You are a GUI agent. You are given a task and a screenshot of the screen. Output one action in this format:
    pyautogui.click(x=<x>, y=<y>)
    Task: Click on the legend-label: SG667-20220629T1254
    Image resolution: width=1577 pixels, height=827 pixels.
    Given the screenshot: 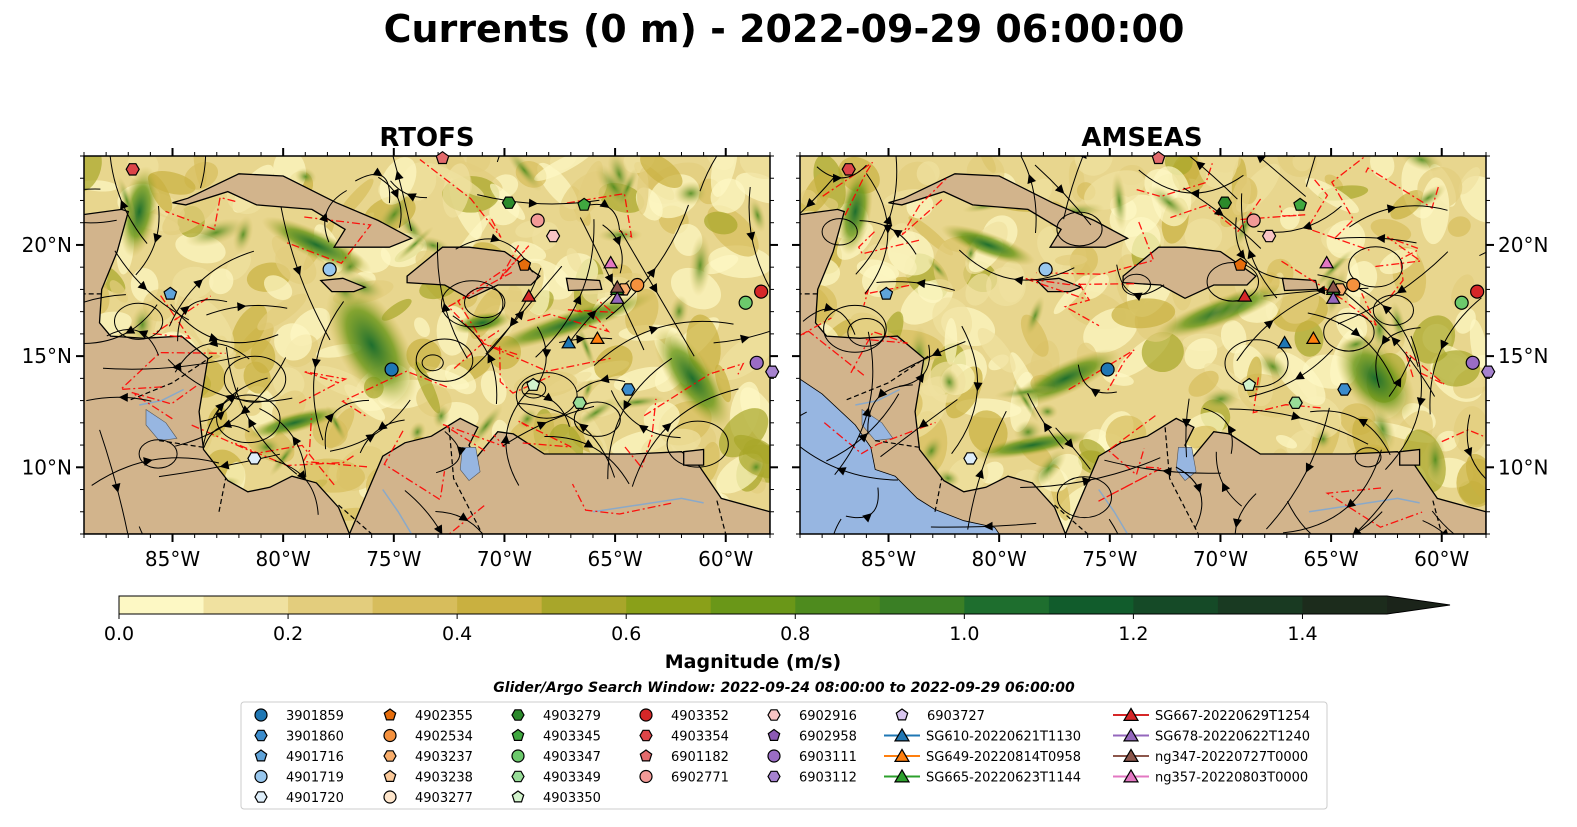 What is the action you would take?
    pyautogui.click(x=1232, y=716)
    